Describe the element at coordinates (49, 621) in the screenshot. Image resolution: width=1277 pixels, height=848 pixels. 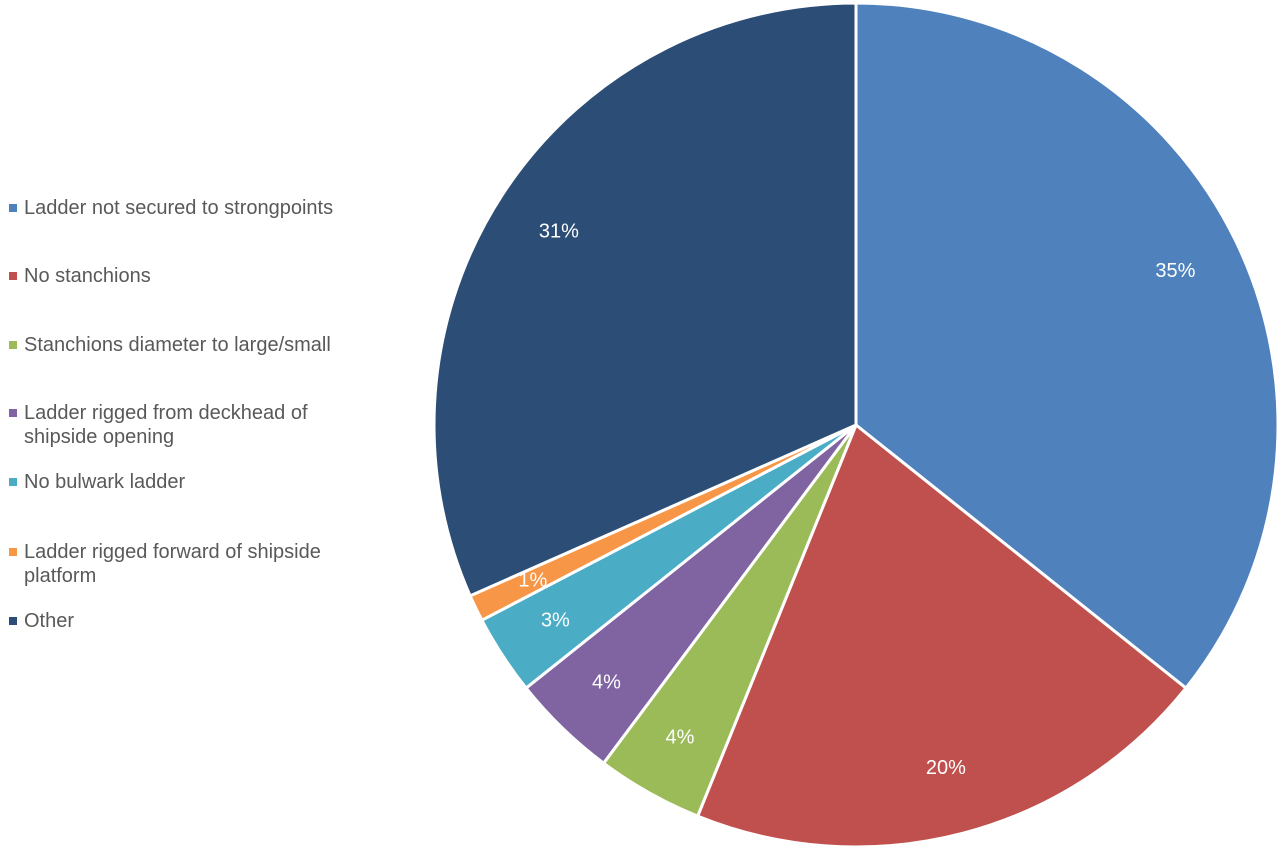
I see `legend-label: Other` at that location.